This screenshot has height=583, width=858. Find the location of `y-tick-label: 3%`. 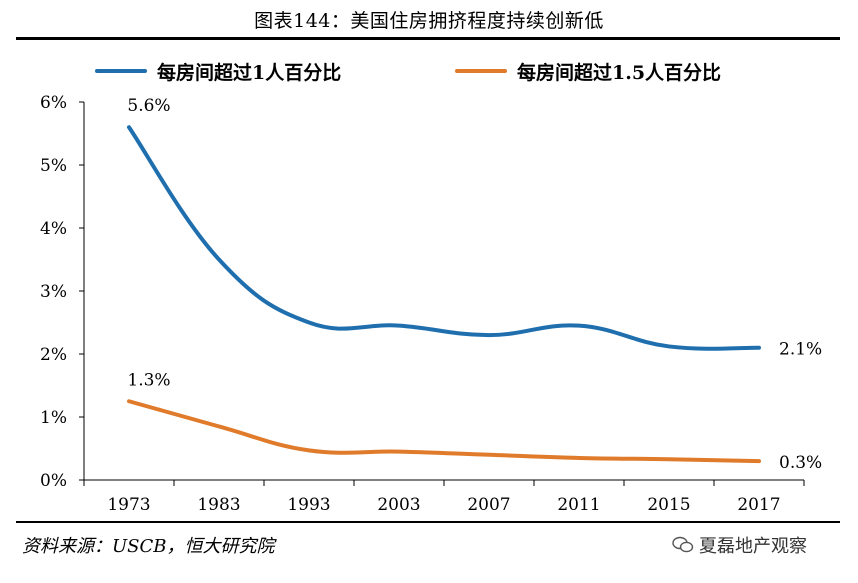

y-tick-label: 3% is located at coordinates (53, 292).